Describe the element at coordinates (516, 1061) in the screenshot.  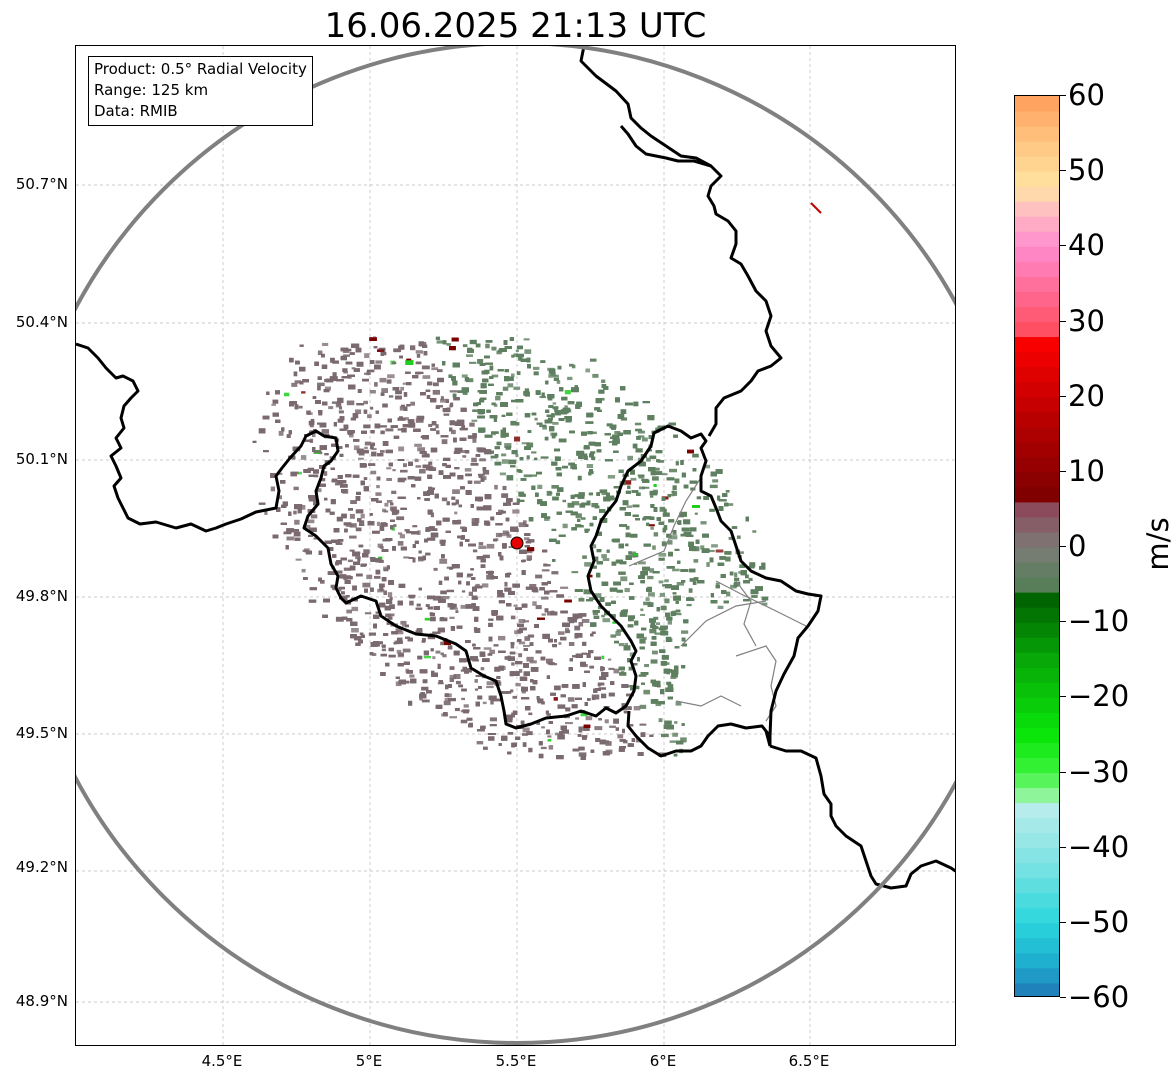
I see `lon-tick-label: 5.5°E` at that location.